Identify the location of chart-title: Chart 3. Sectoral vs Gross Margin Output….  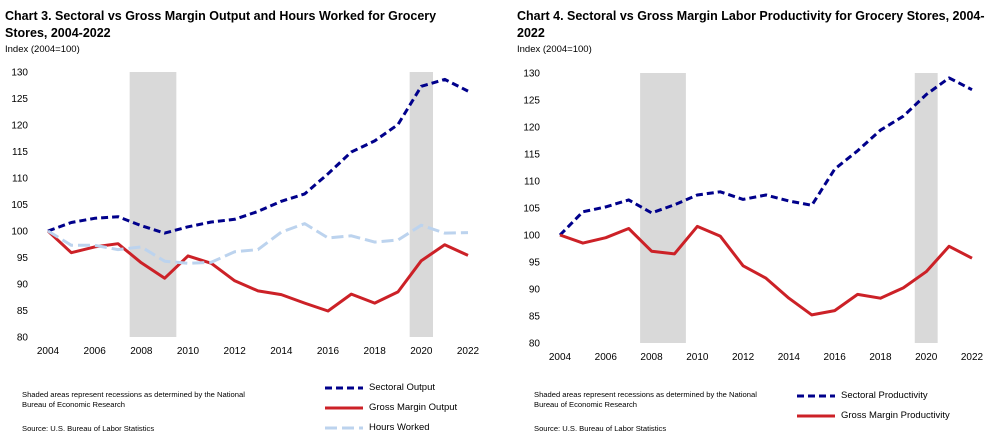
(221, 24).